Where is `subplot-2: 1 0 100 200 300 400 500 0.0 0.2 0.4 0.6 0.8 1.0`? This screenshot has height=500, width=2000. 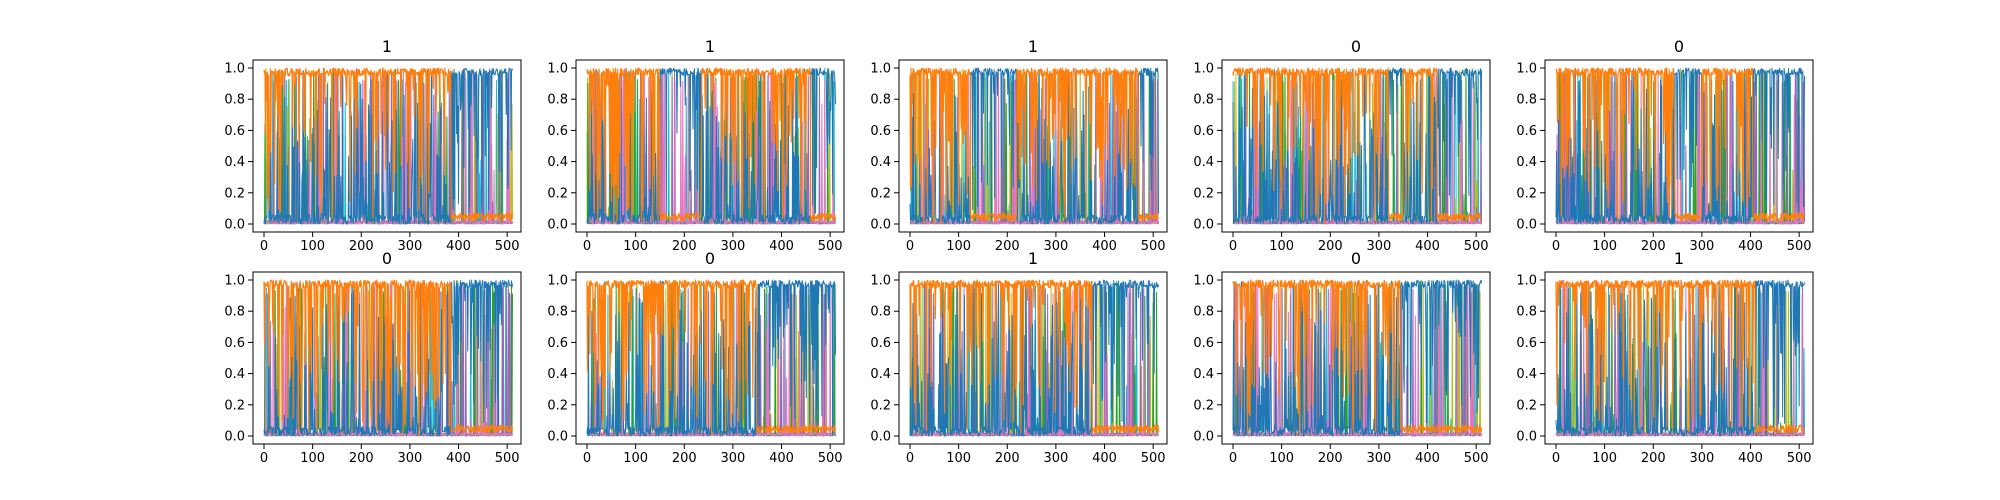
subplot-2: 1 0 100 200 300 400 500 0.0 0.2 0.4 0.6 0.8 1.0 is located at coordinates (695, 145).